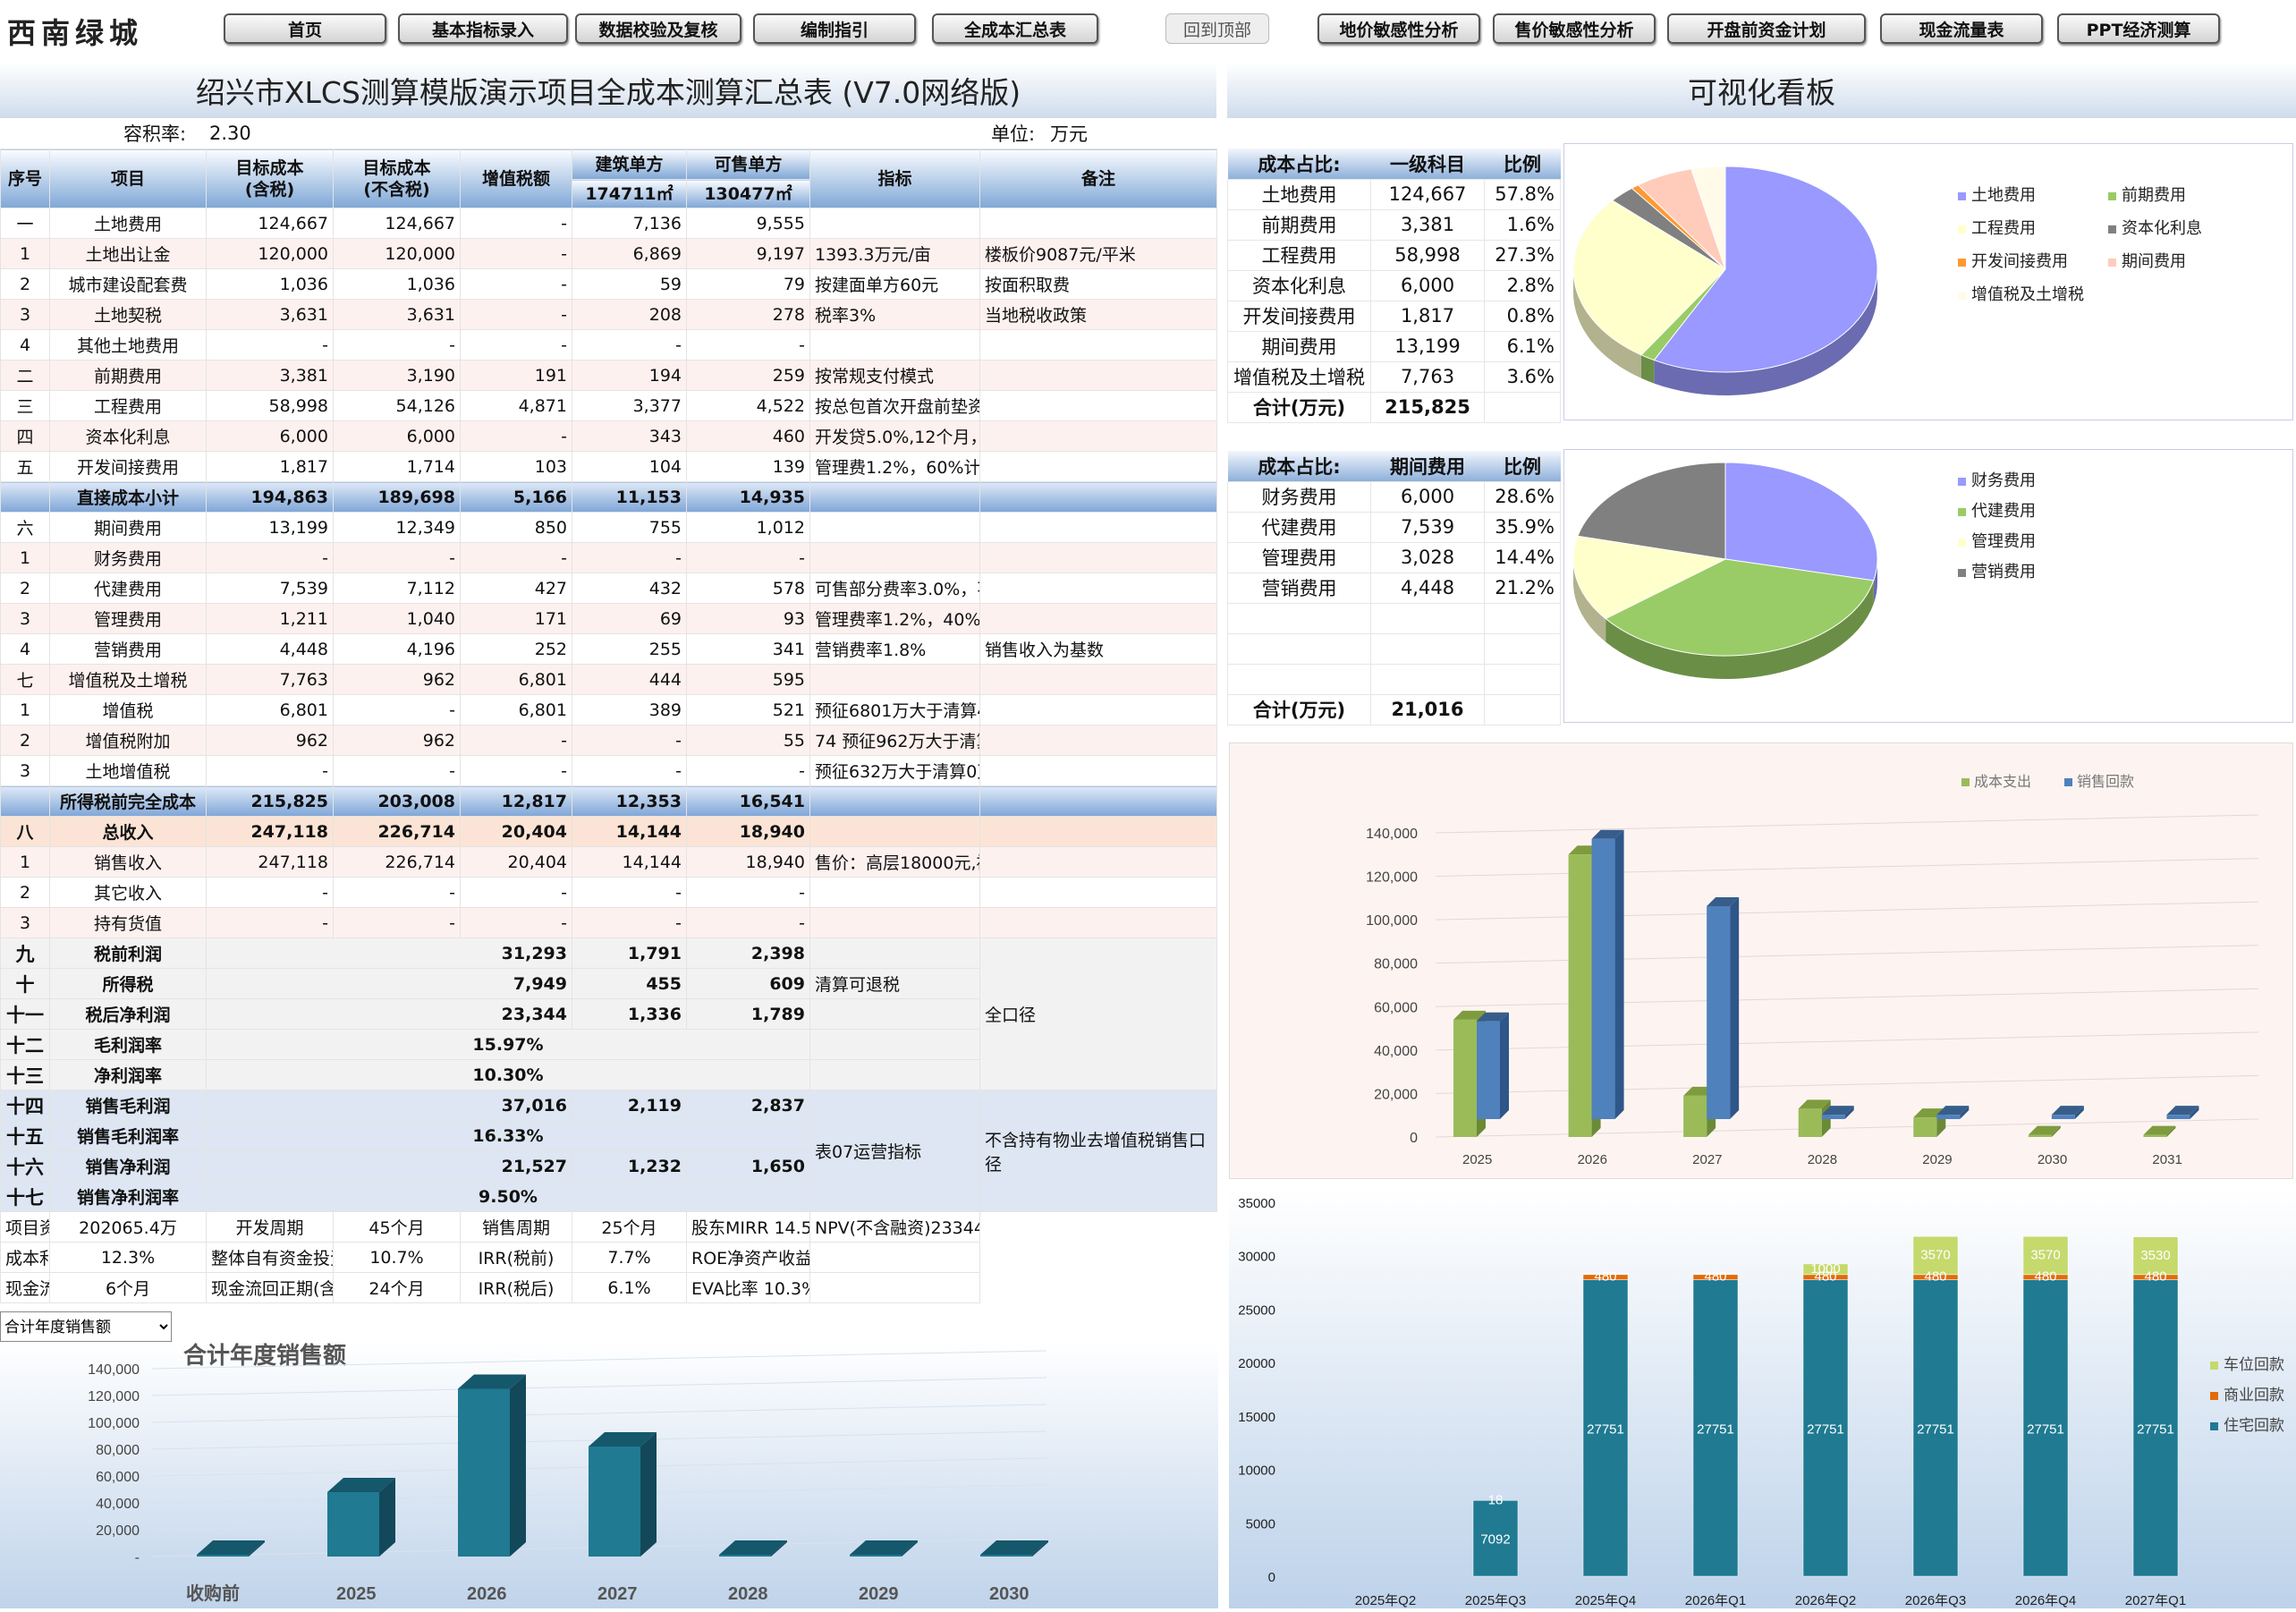 The width and height of the screenshot is (2296, 1612). I want to click on legend-label: 财务费用, so click(2004, 480).